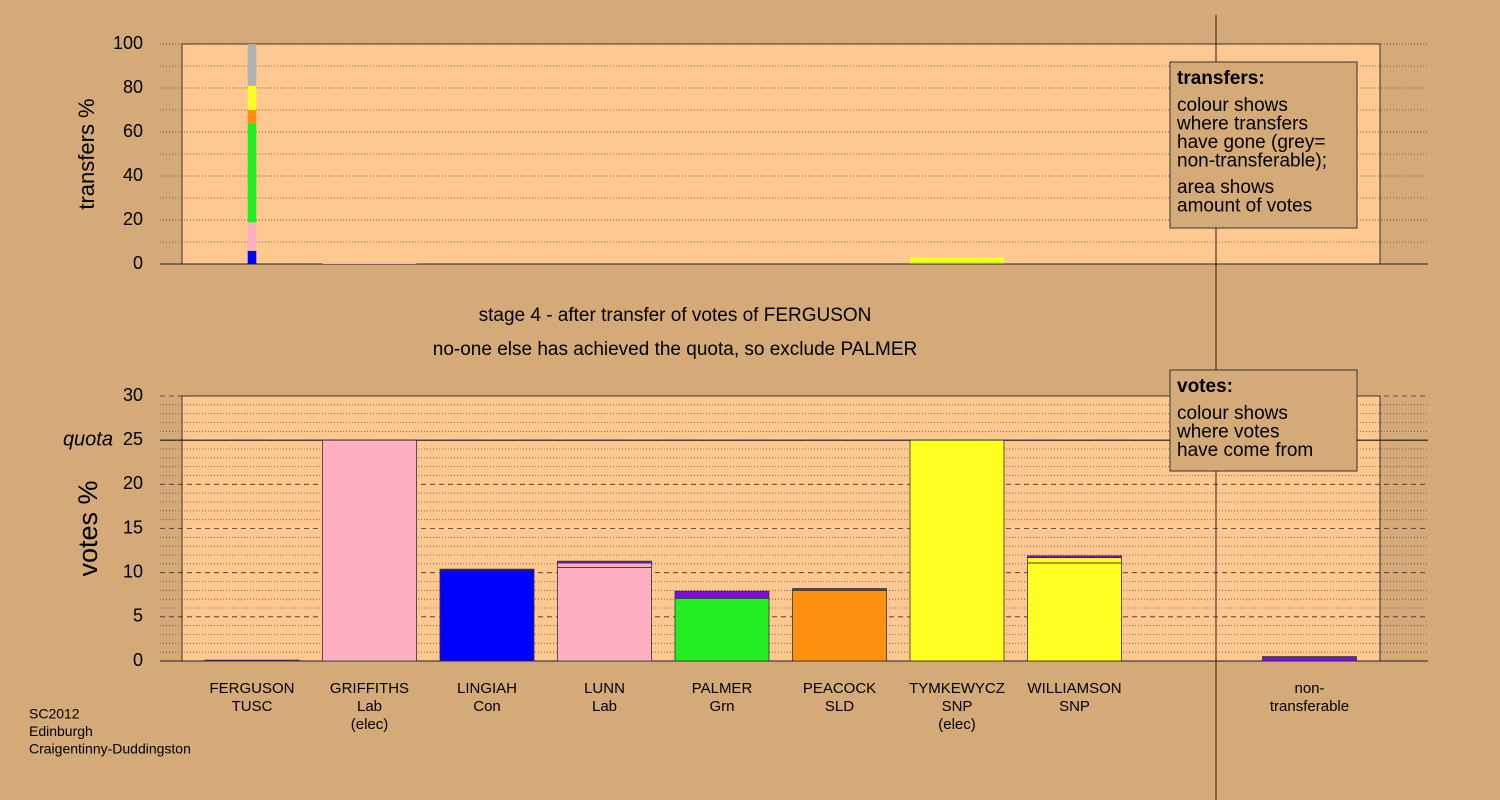 Image resolution: width=1500 pixels, height=800 pixels. Describe the element at coordinates (54, 714) in the screenshot. I see `footer-text: SC2012` at that location.